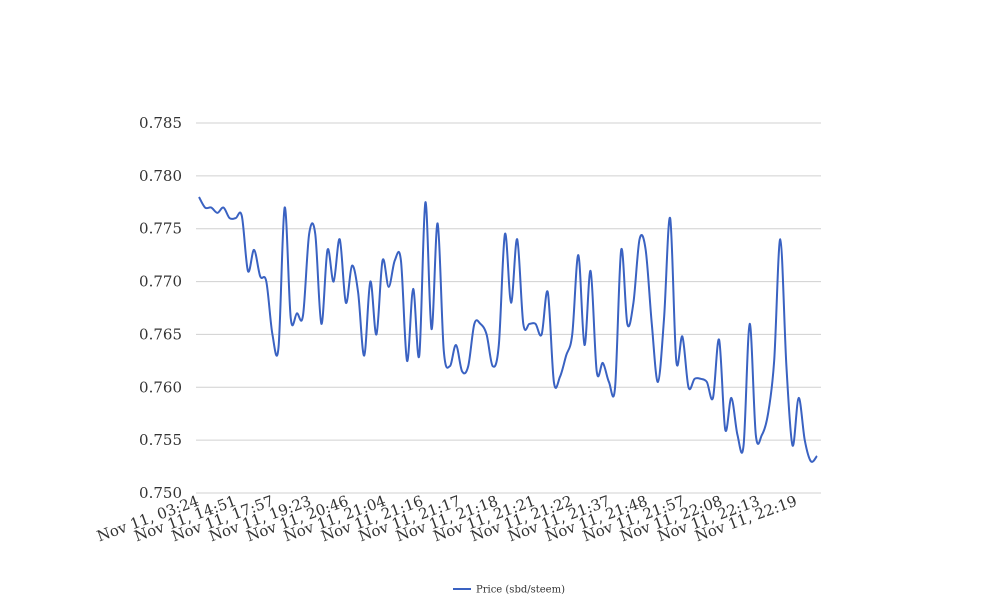 This screenshot has width=1008, height=616. What do you see at coordinates (160, 229) in the screenshot?
I see `y-tick-label: 0.775` at bounding box center [160, 229].